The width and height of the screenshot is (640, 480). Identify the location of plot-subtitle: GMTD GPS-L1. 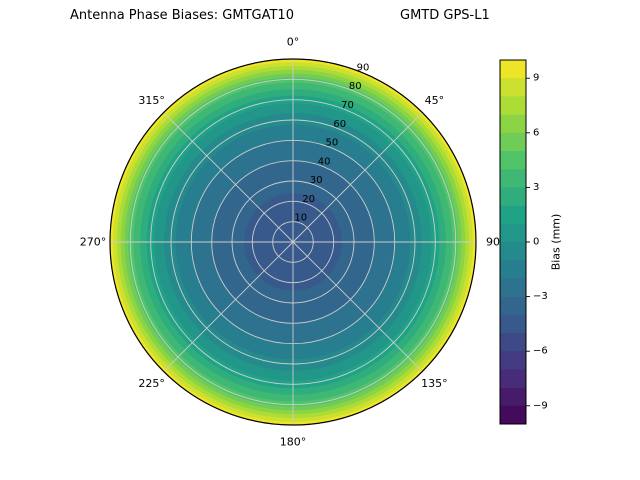
(445, 15).